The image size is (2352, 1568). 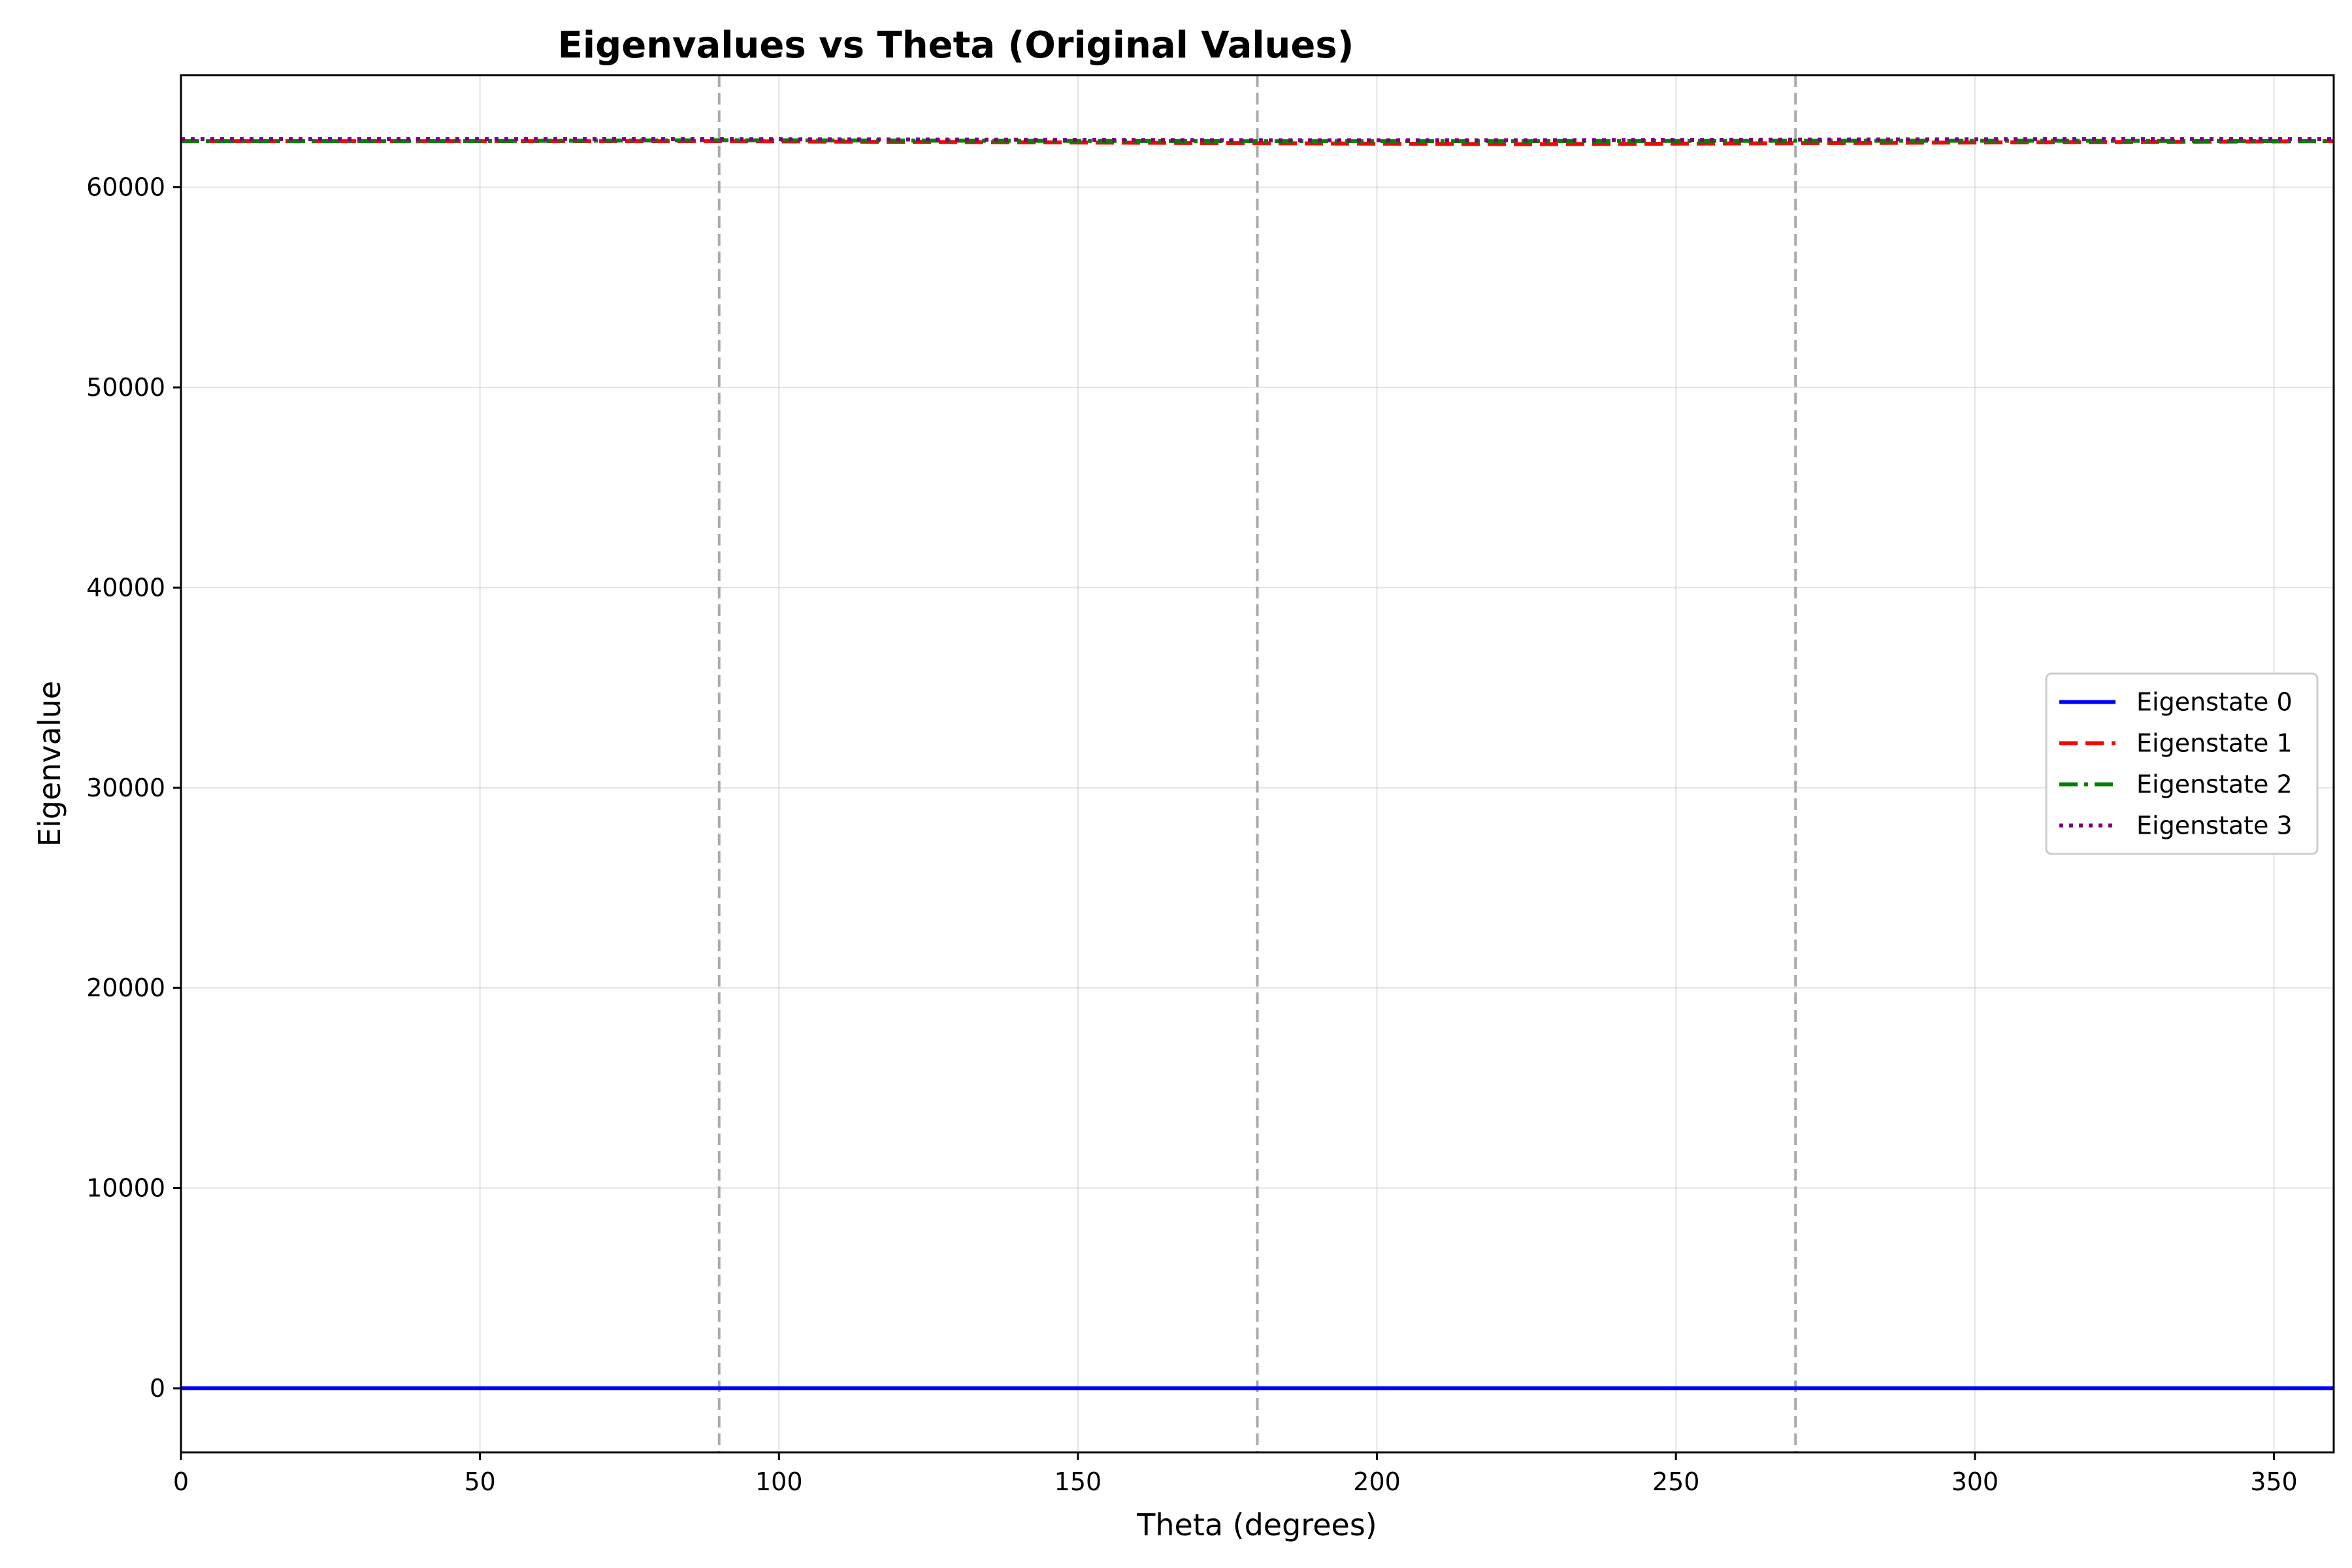 I want to click on y-ticks: 0 10000 20000 30000 40000 50000 60000, so click(x=133, y=788).